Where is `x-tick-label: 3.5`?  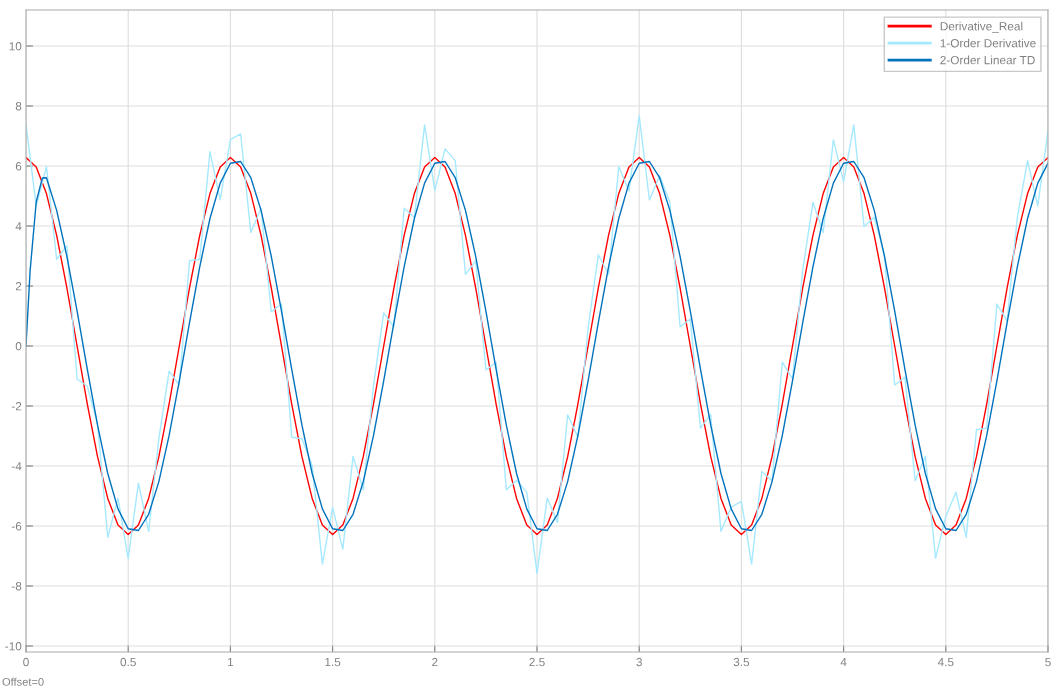
x-tick-label: 3.5 is located at coordinates (741, 662).